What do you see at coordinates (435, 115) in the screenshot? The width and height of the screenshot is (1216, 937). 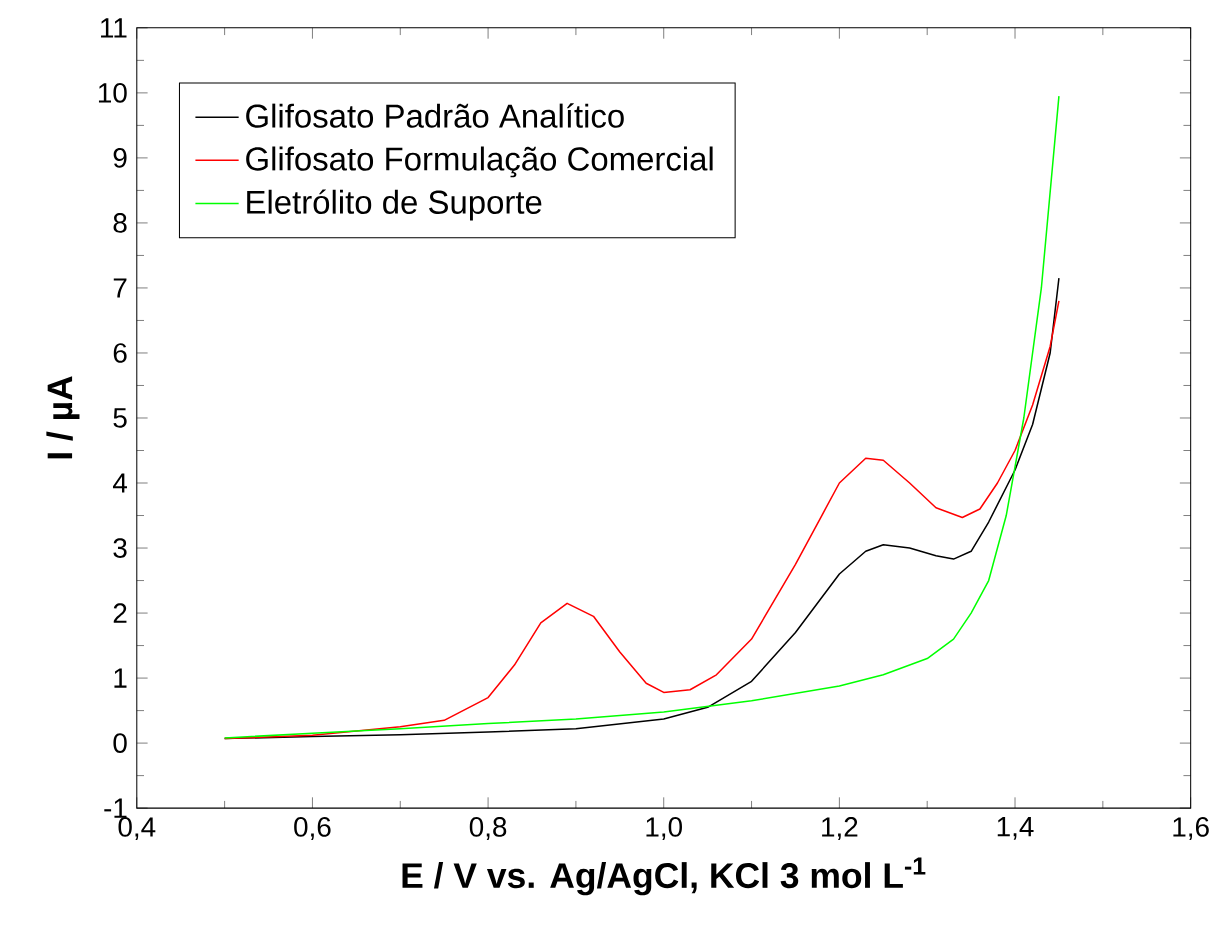 I see `legend-label: Glifosato Padrão Analítico` at bounding box center [435, 115].